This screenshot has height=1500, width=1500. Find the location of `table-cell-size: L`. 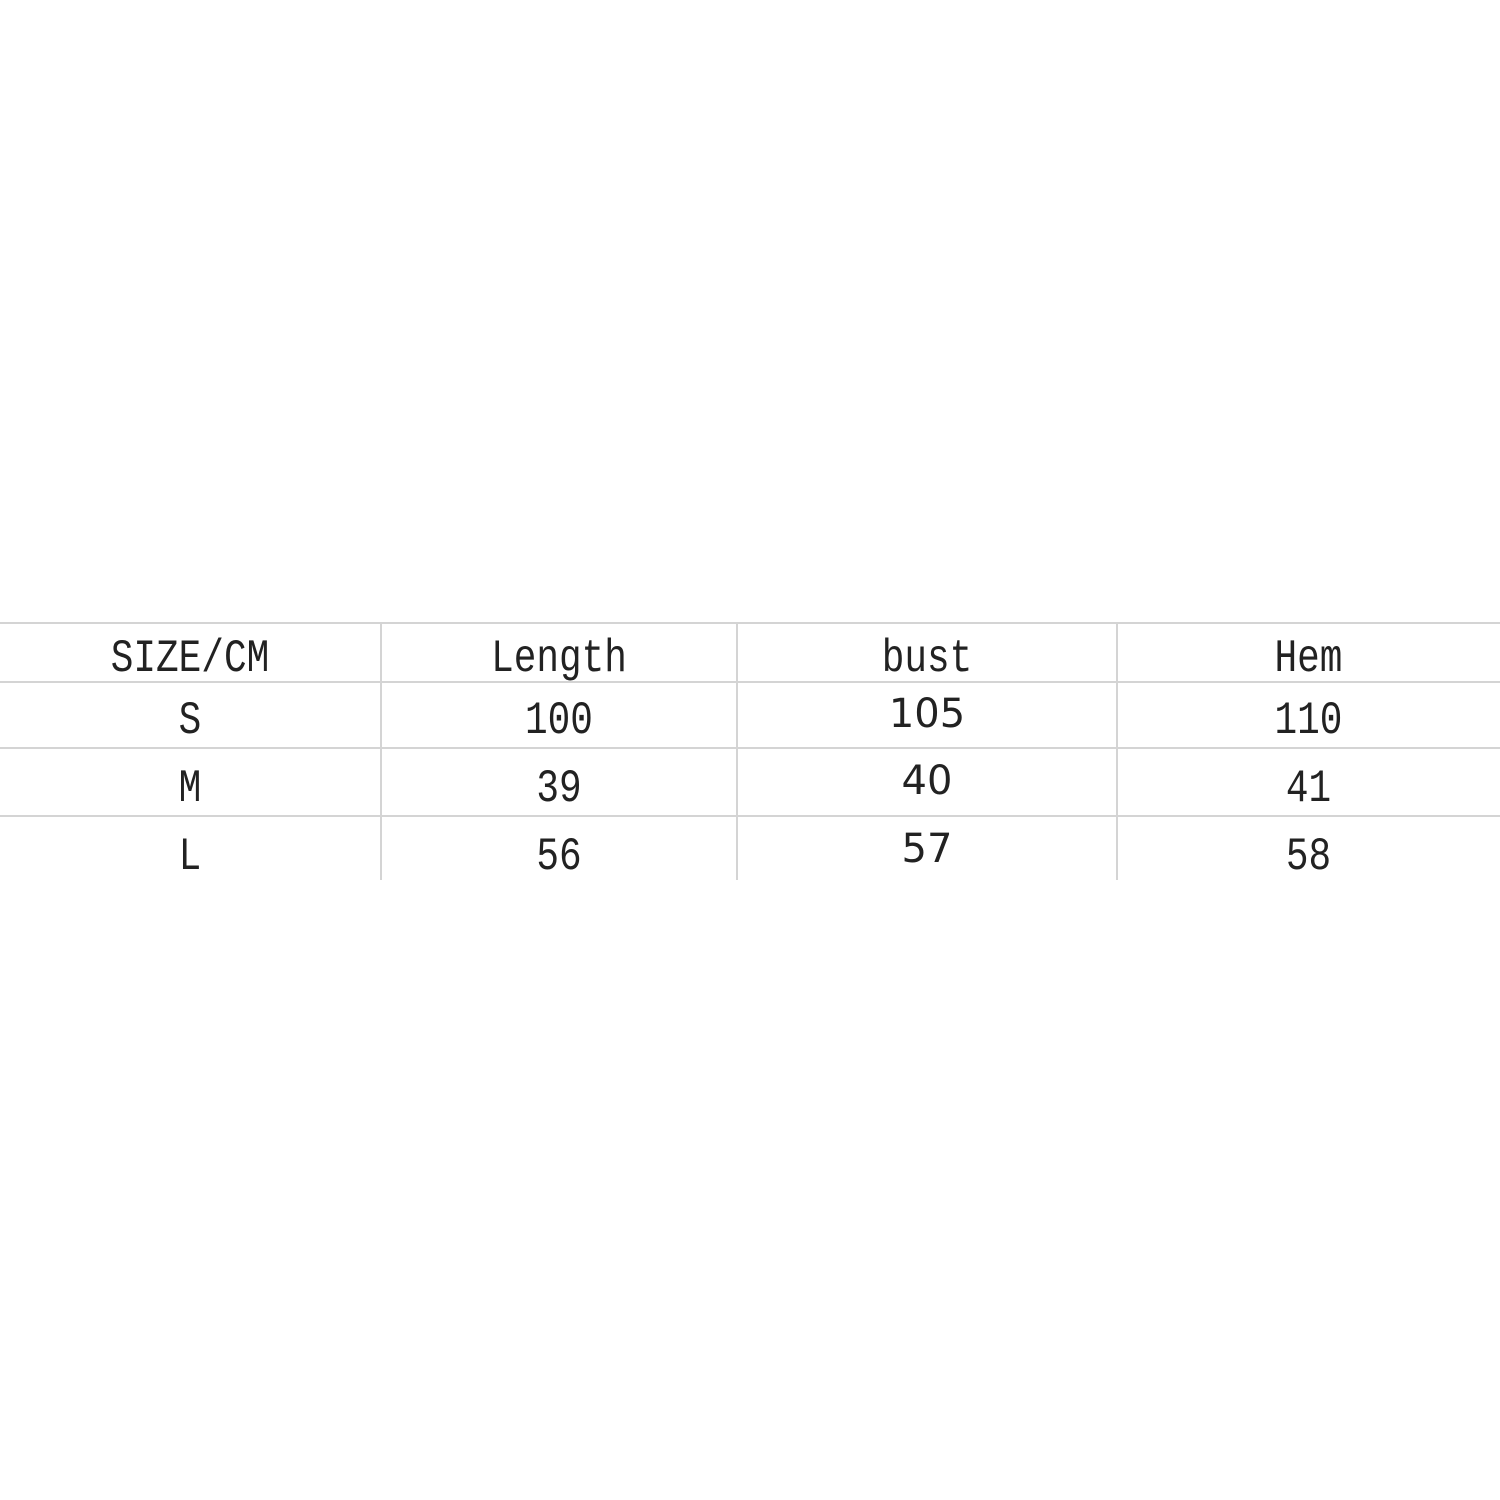

table-cell-size: L is located at coordinates (190, 857).